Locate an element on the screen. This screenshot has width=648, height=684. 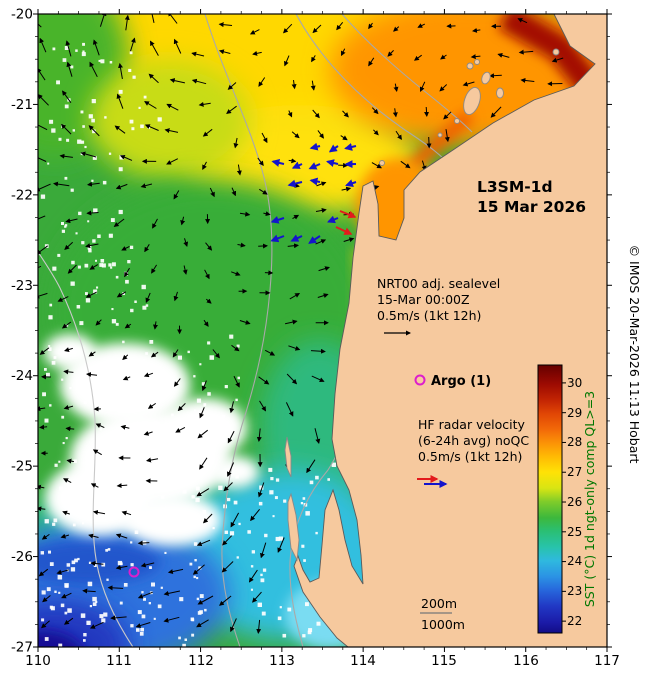
sst-blob is located at coordinates (170, 120).